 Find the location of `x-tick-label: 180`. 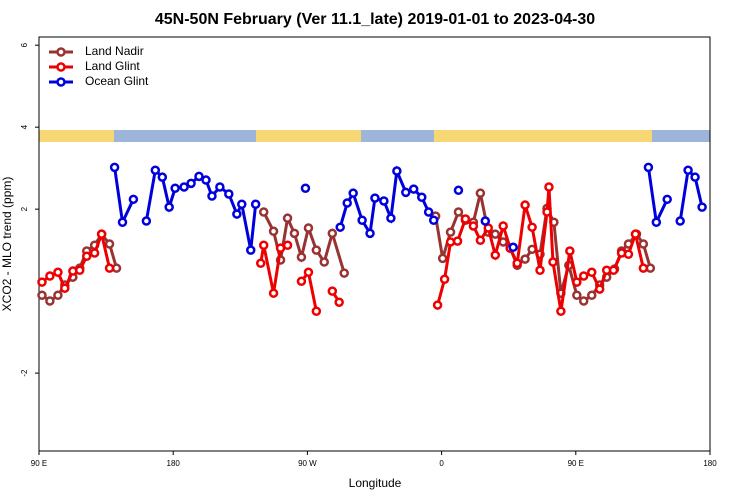

x-tick-label: 180 is located at coordinates (174, 463).